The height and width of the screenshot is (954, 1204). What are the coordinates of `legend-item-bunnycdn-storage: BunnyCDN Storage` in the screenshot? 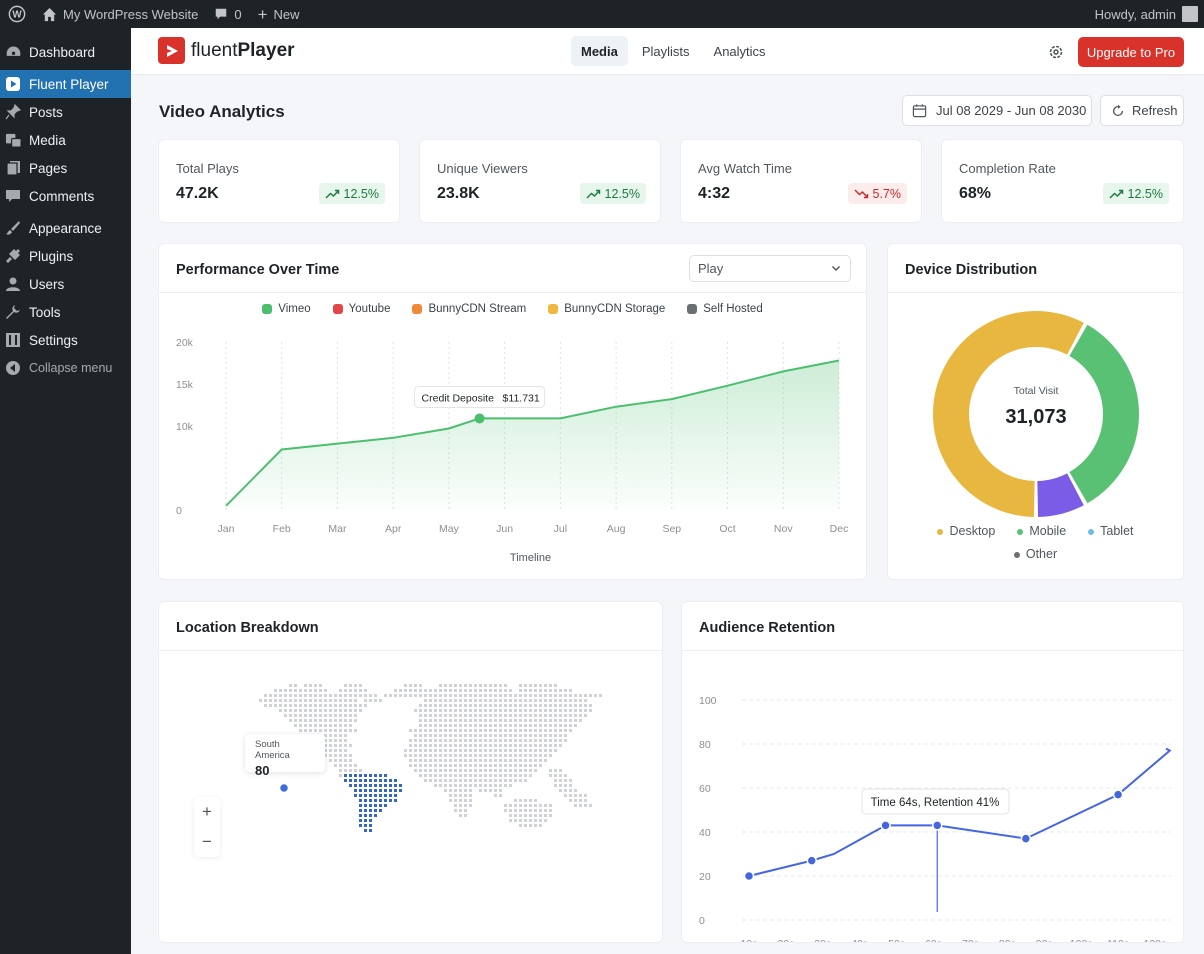 It's located at (606, 309).